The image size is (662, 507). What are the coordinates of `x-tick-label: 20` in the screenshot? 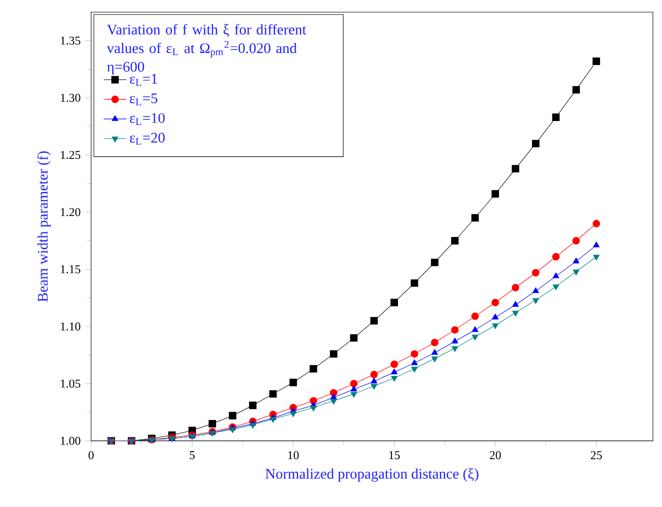 It's located at (495, 455).